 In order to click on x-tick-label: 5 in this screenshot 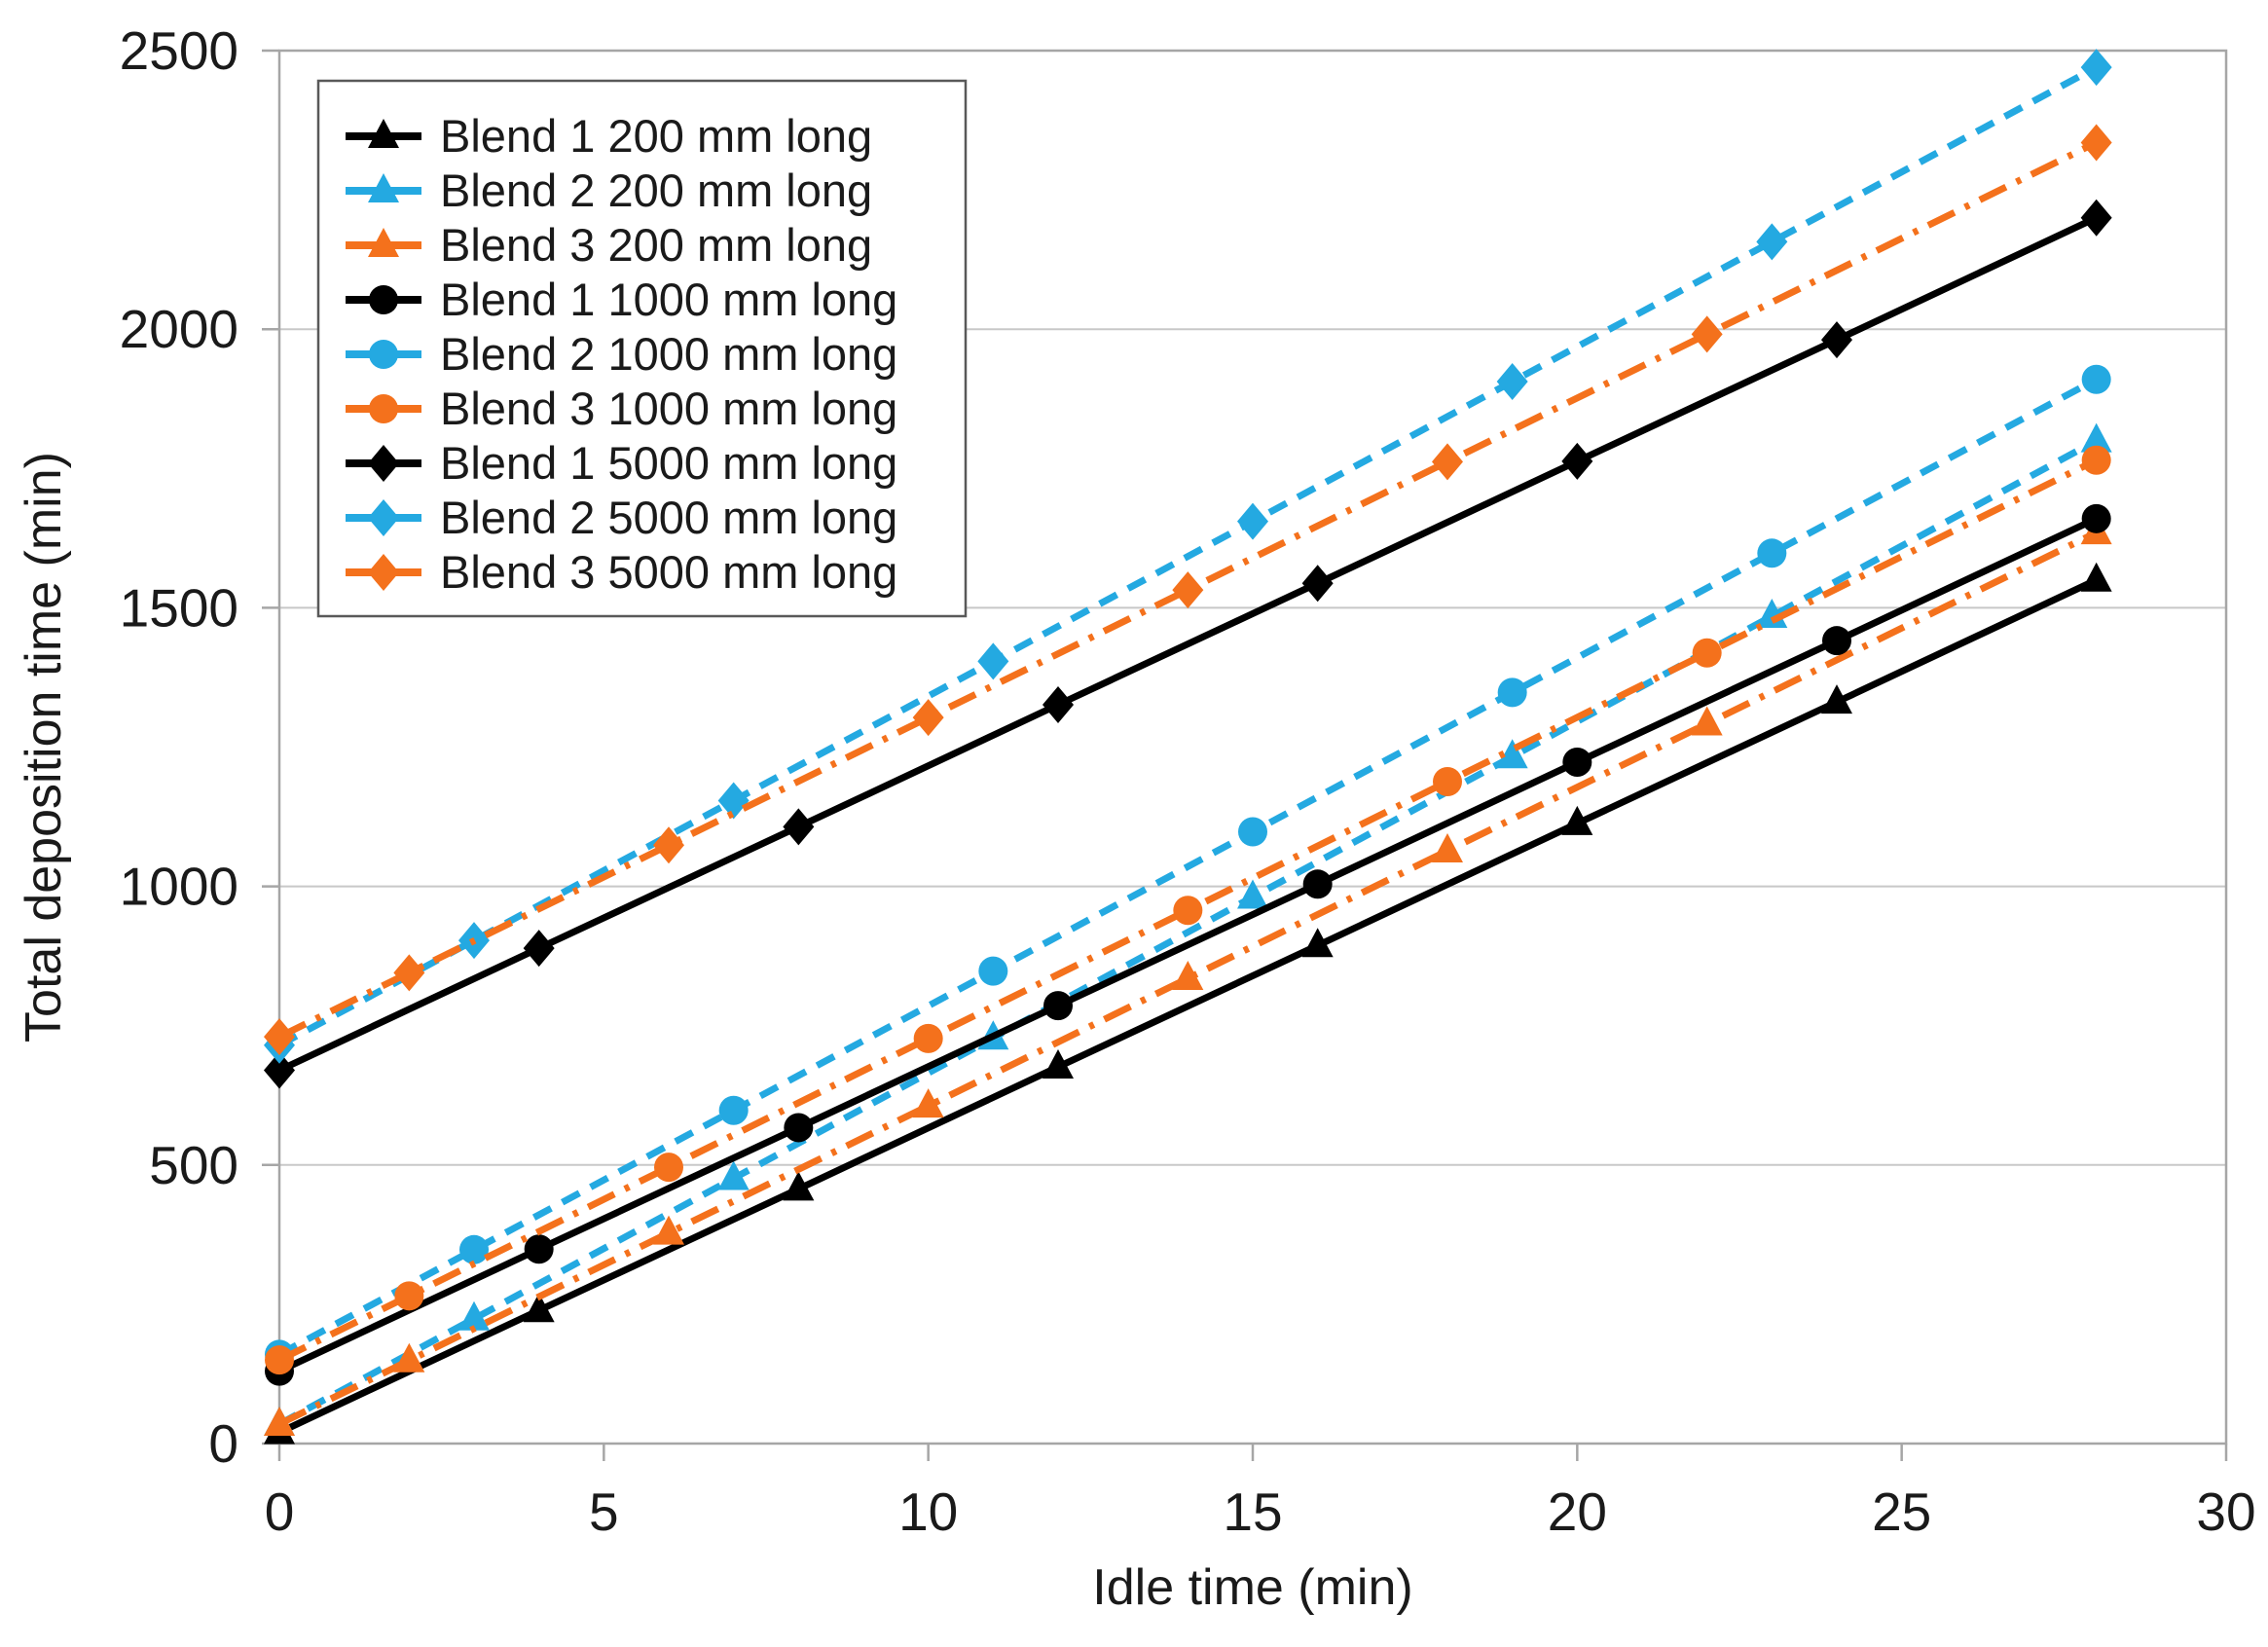, I will do `click(604, 1512)`.